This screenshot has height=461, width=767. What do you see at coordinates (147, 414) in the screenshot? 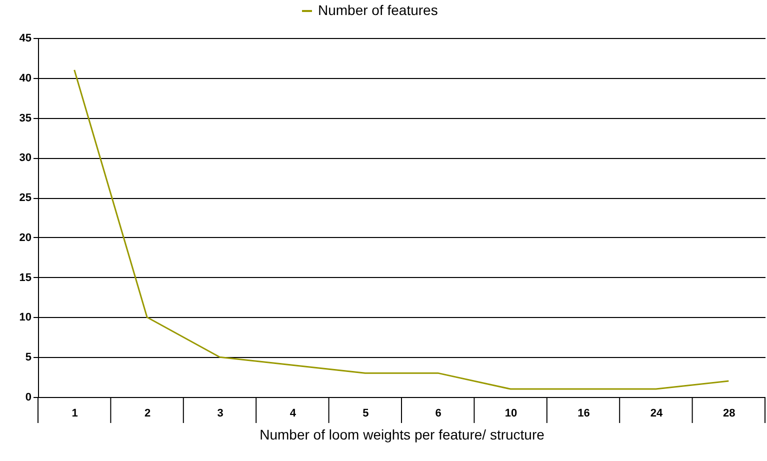
I see `x-tick-label: 2` at bounding box center [147, 414].